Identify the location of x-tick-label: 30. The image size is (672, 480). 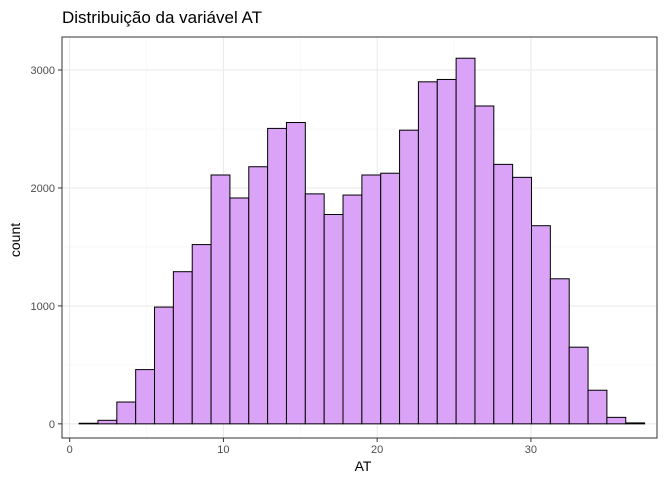
(531, 450).